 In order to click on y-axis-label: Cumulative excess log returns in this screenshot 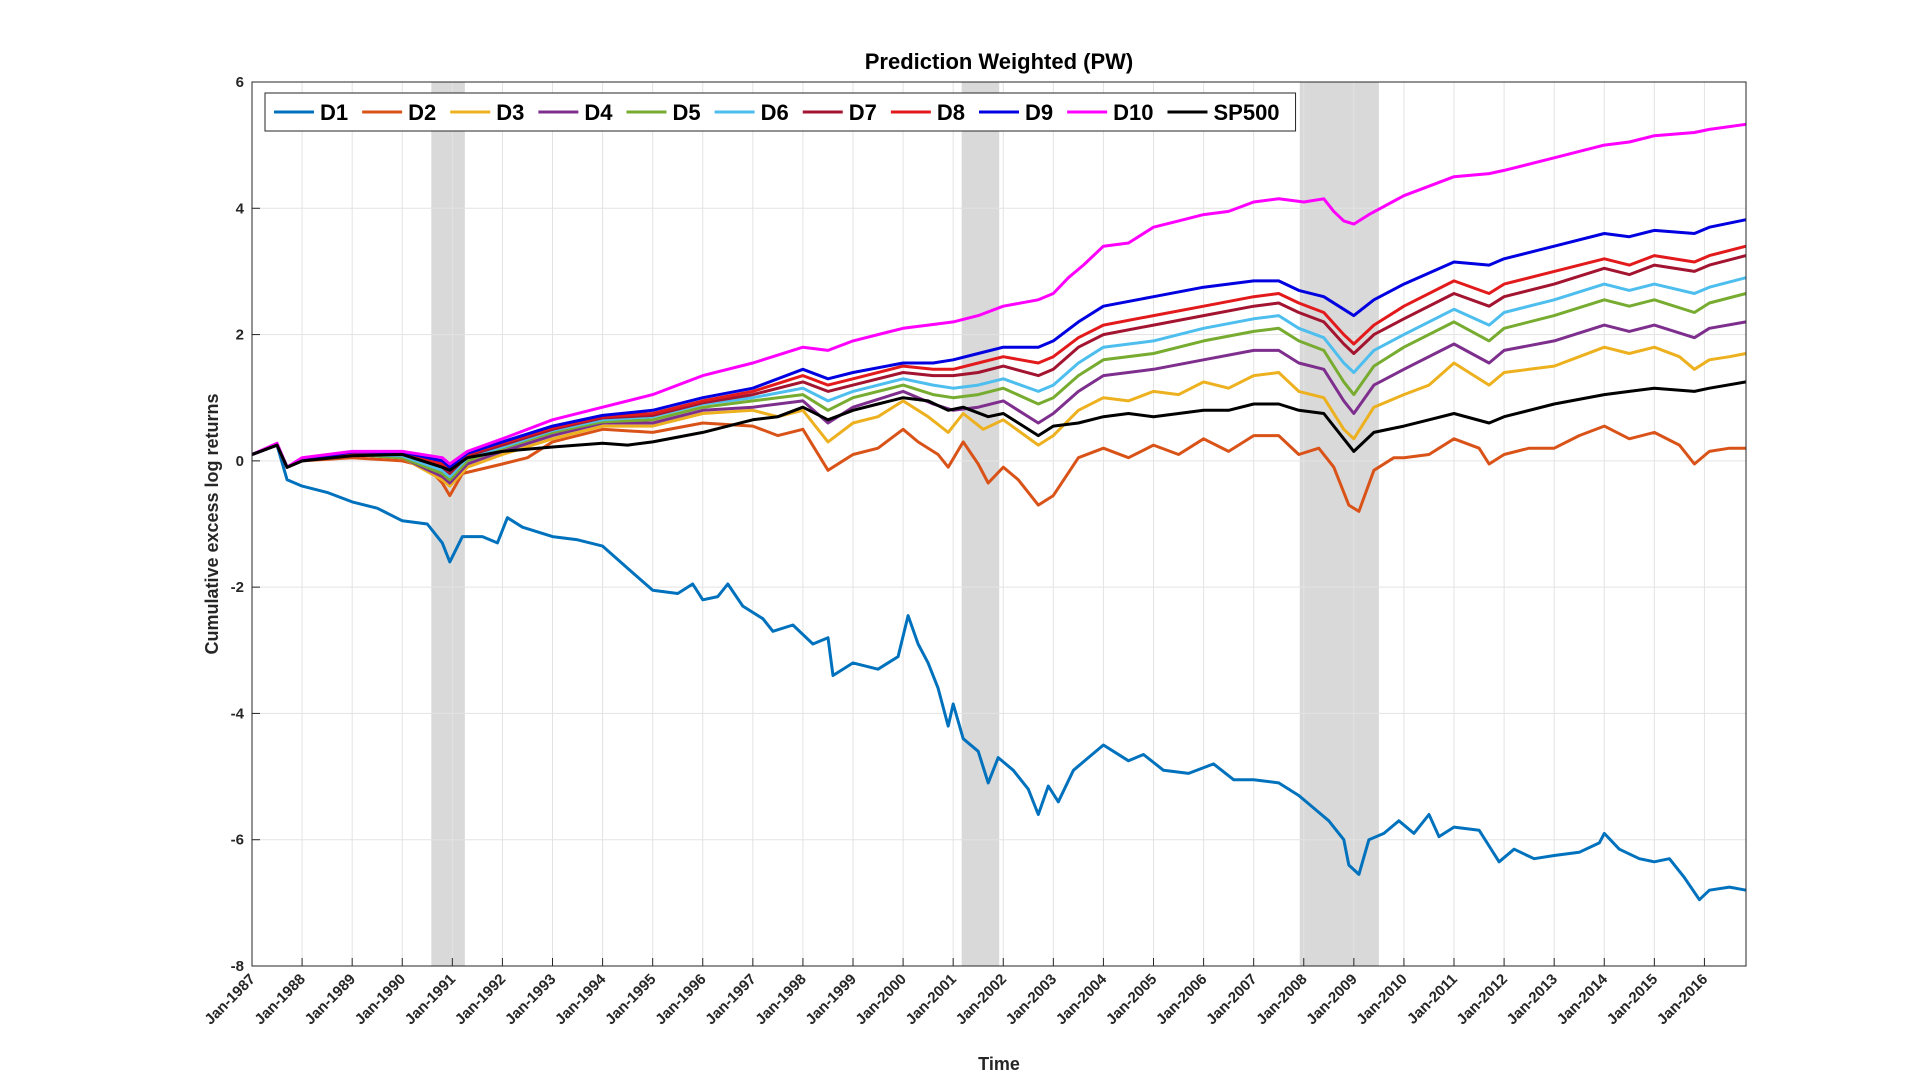, I will do `click(212, 523)`.